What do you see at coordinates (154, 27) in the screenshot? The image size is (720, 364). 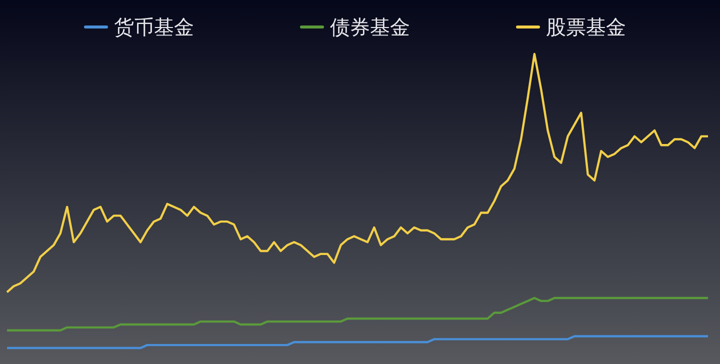 I see `legend-label: 货币基金` at bounding box center [154, 27].